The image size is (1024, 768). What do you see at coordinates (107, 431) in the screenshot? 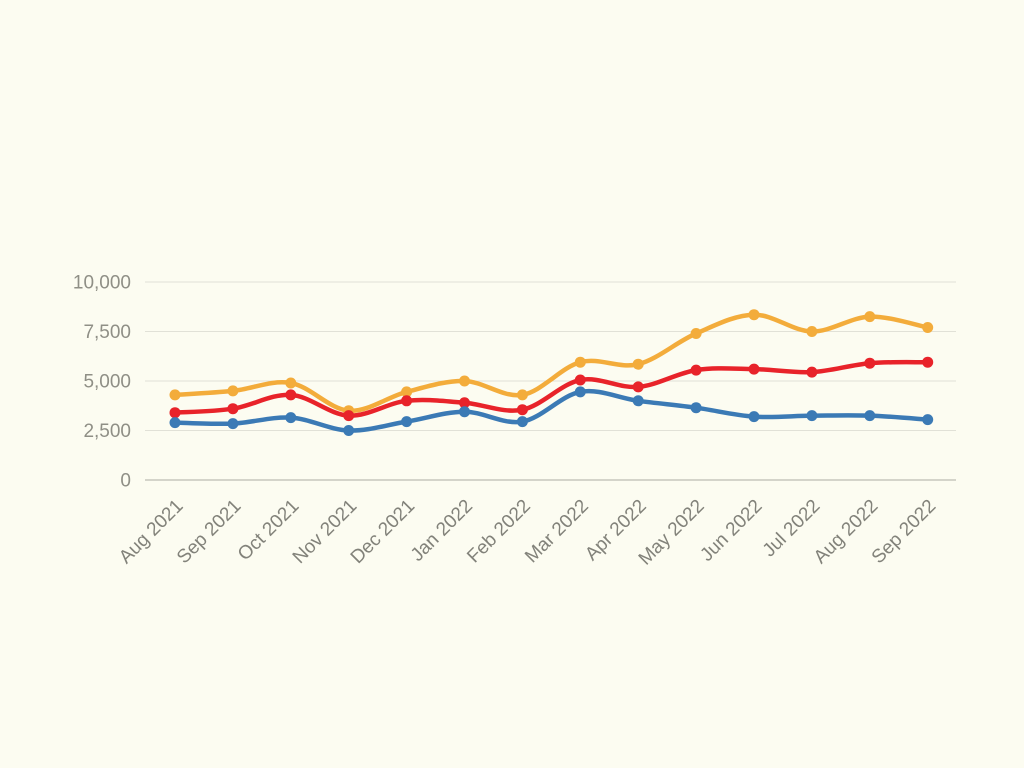
I see `y-axis-tick-label: 2,500` at bounding box center [107, 431].